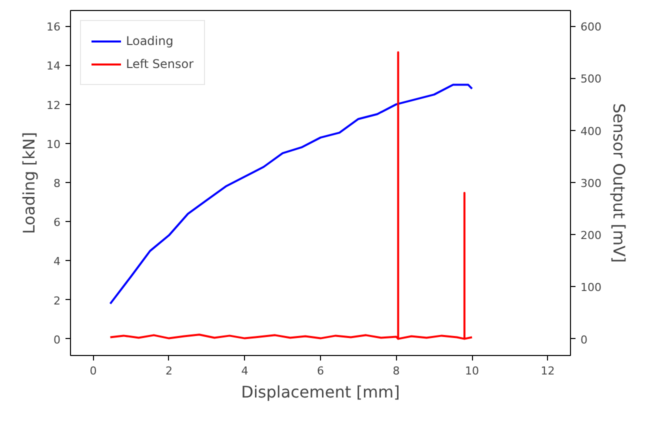 This screenshot has width=658, height=421. Describe the element at coordinates (547, 371) in the screenshot. I see `x-tick-label: 12` at that location.